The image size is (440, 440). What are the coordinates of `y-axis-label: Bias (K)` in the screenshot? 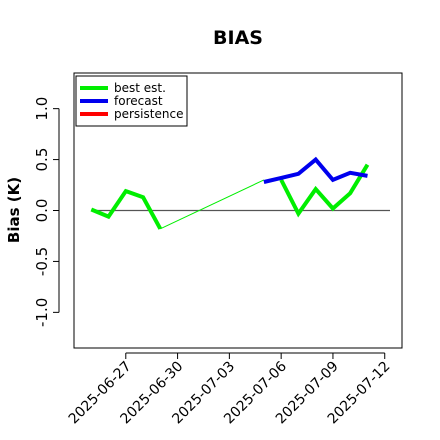 It's located at (14, 210).